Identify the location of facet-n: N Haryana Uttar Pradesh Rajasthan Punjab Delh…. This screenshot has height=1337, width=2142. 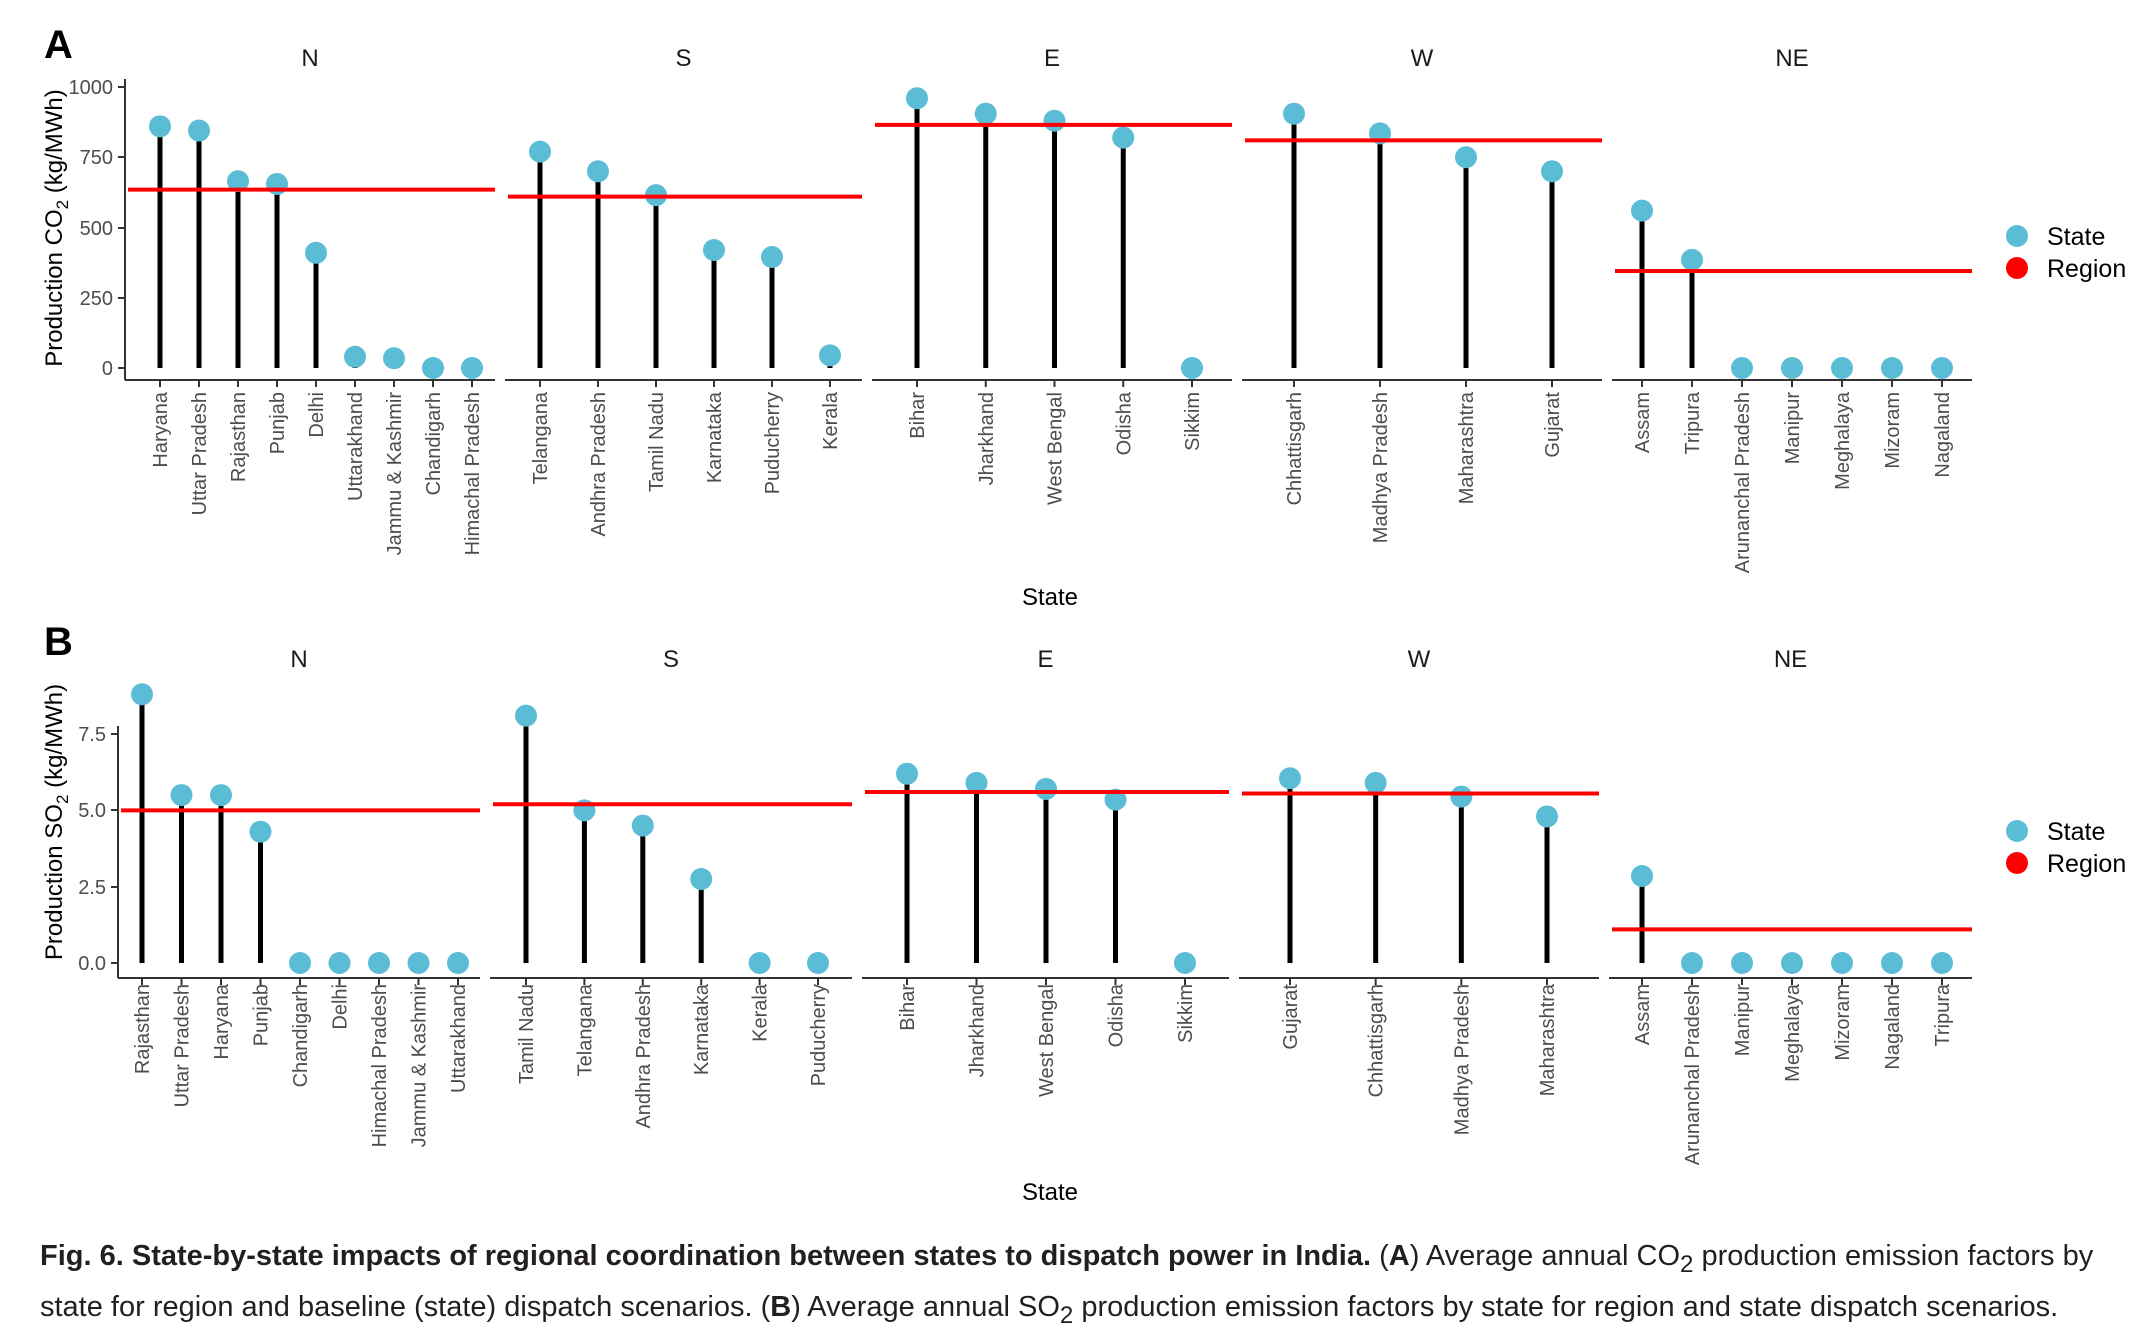
(310, 300).